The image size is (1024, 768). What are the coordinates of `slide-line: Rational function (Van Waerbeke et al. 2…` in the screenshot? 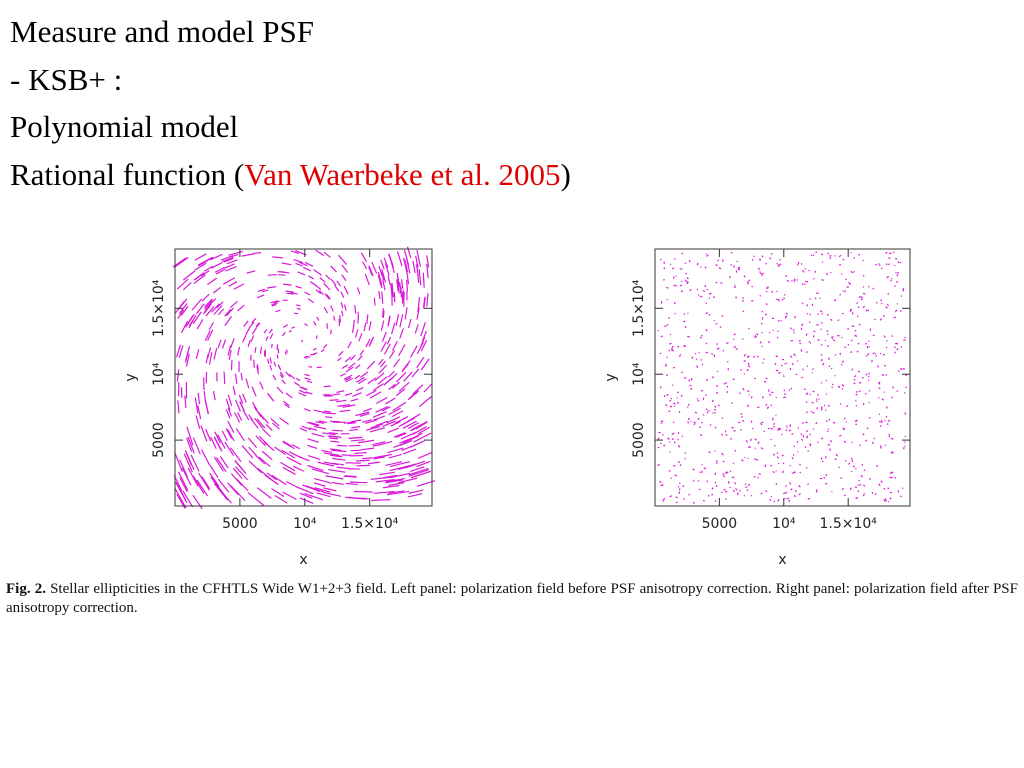 It's located at (290, 175).